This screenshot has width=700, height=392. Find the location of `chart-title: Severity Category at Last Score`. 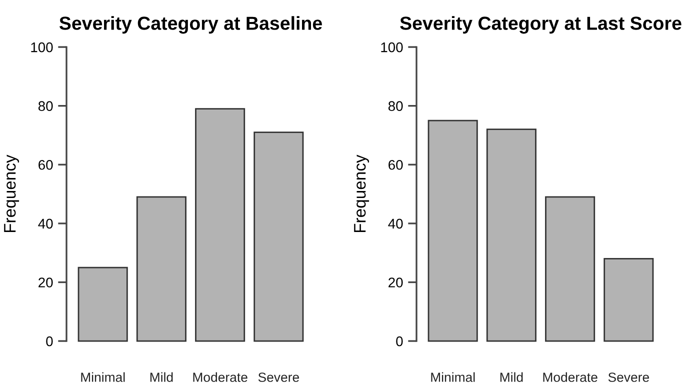

chart-title: Severity Category at Last Score is located at coordinates (541, 25).